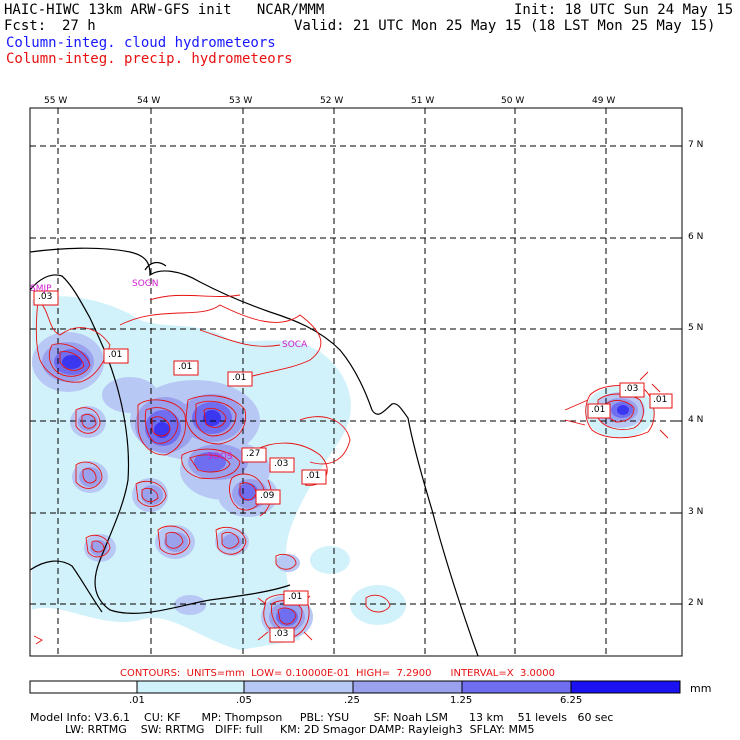  What do you see at coordinates (461, 700) in the screenshot?
I see `colorbar-tick: 1.25` at bounding box center [461, 700].